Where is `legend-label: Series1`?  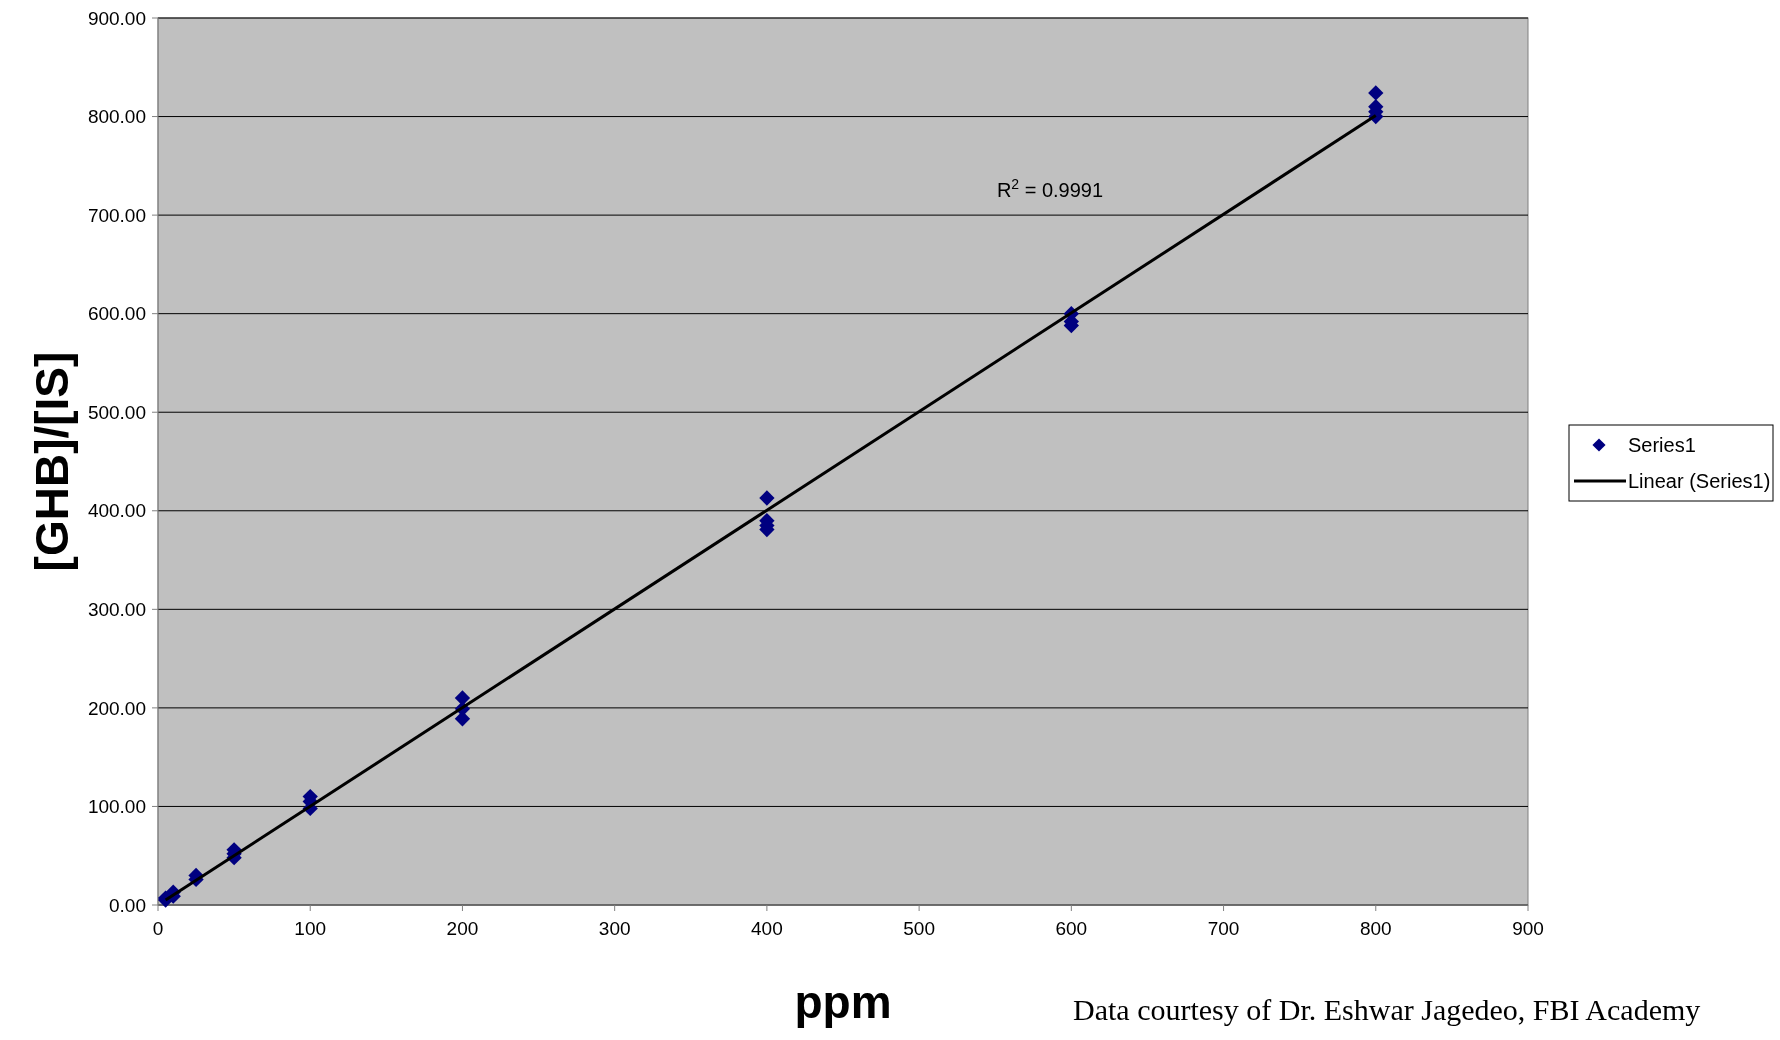 legend-label: Series1 is located at coordinates (1662, 445).